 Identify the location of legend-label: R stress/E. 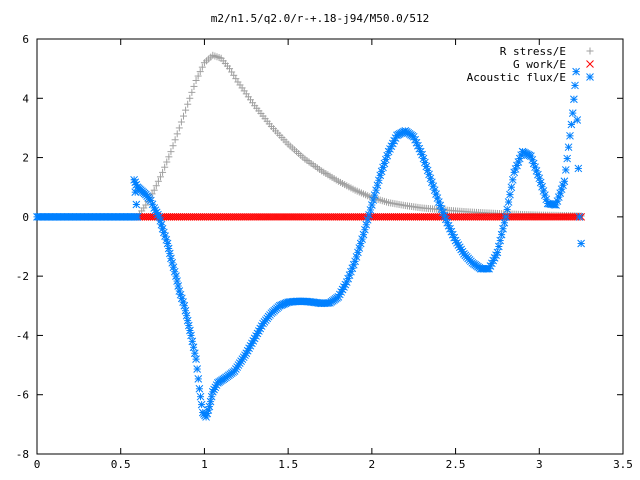
(533, 51).